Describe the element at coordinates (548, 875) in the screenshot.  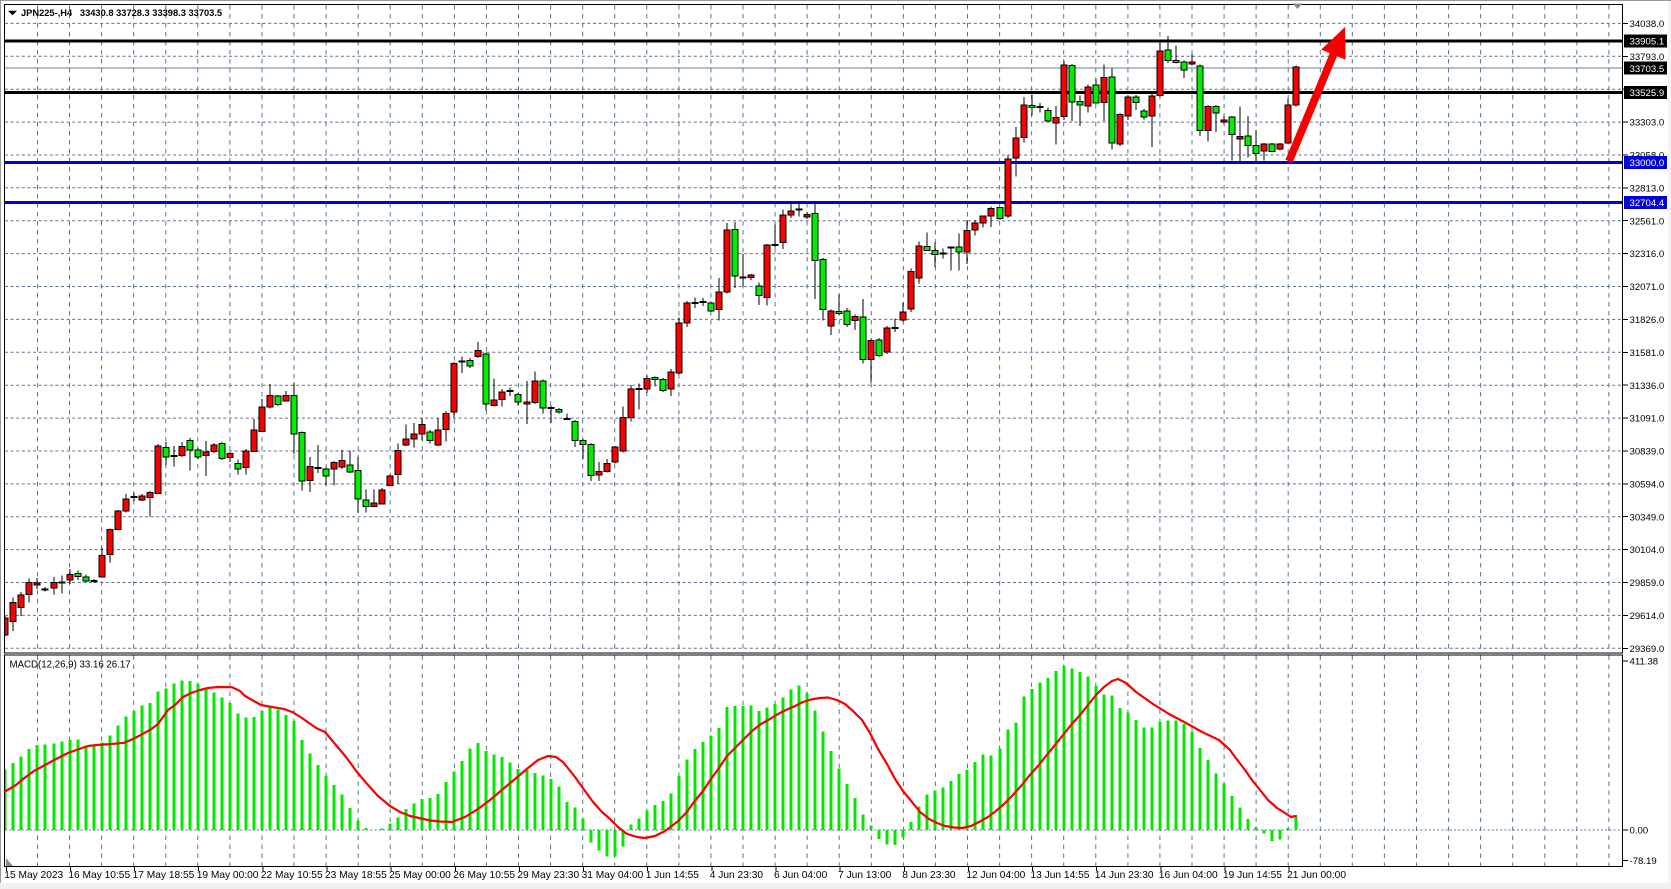
I see `svg-text: 29 May 23:30` at that location.